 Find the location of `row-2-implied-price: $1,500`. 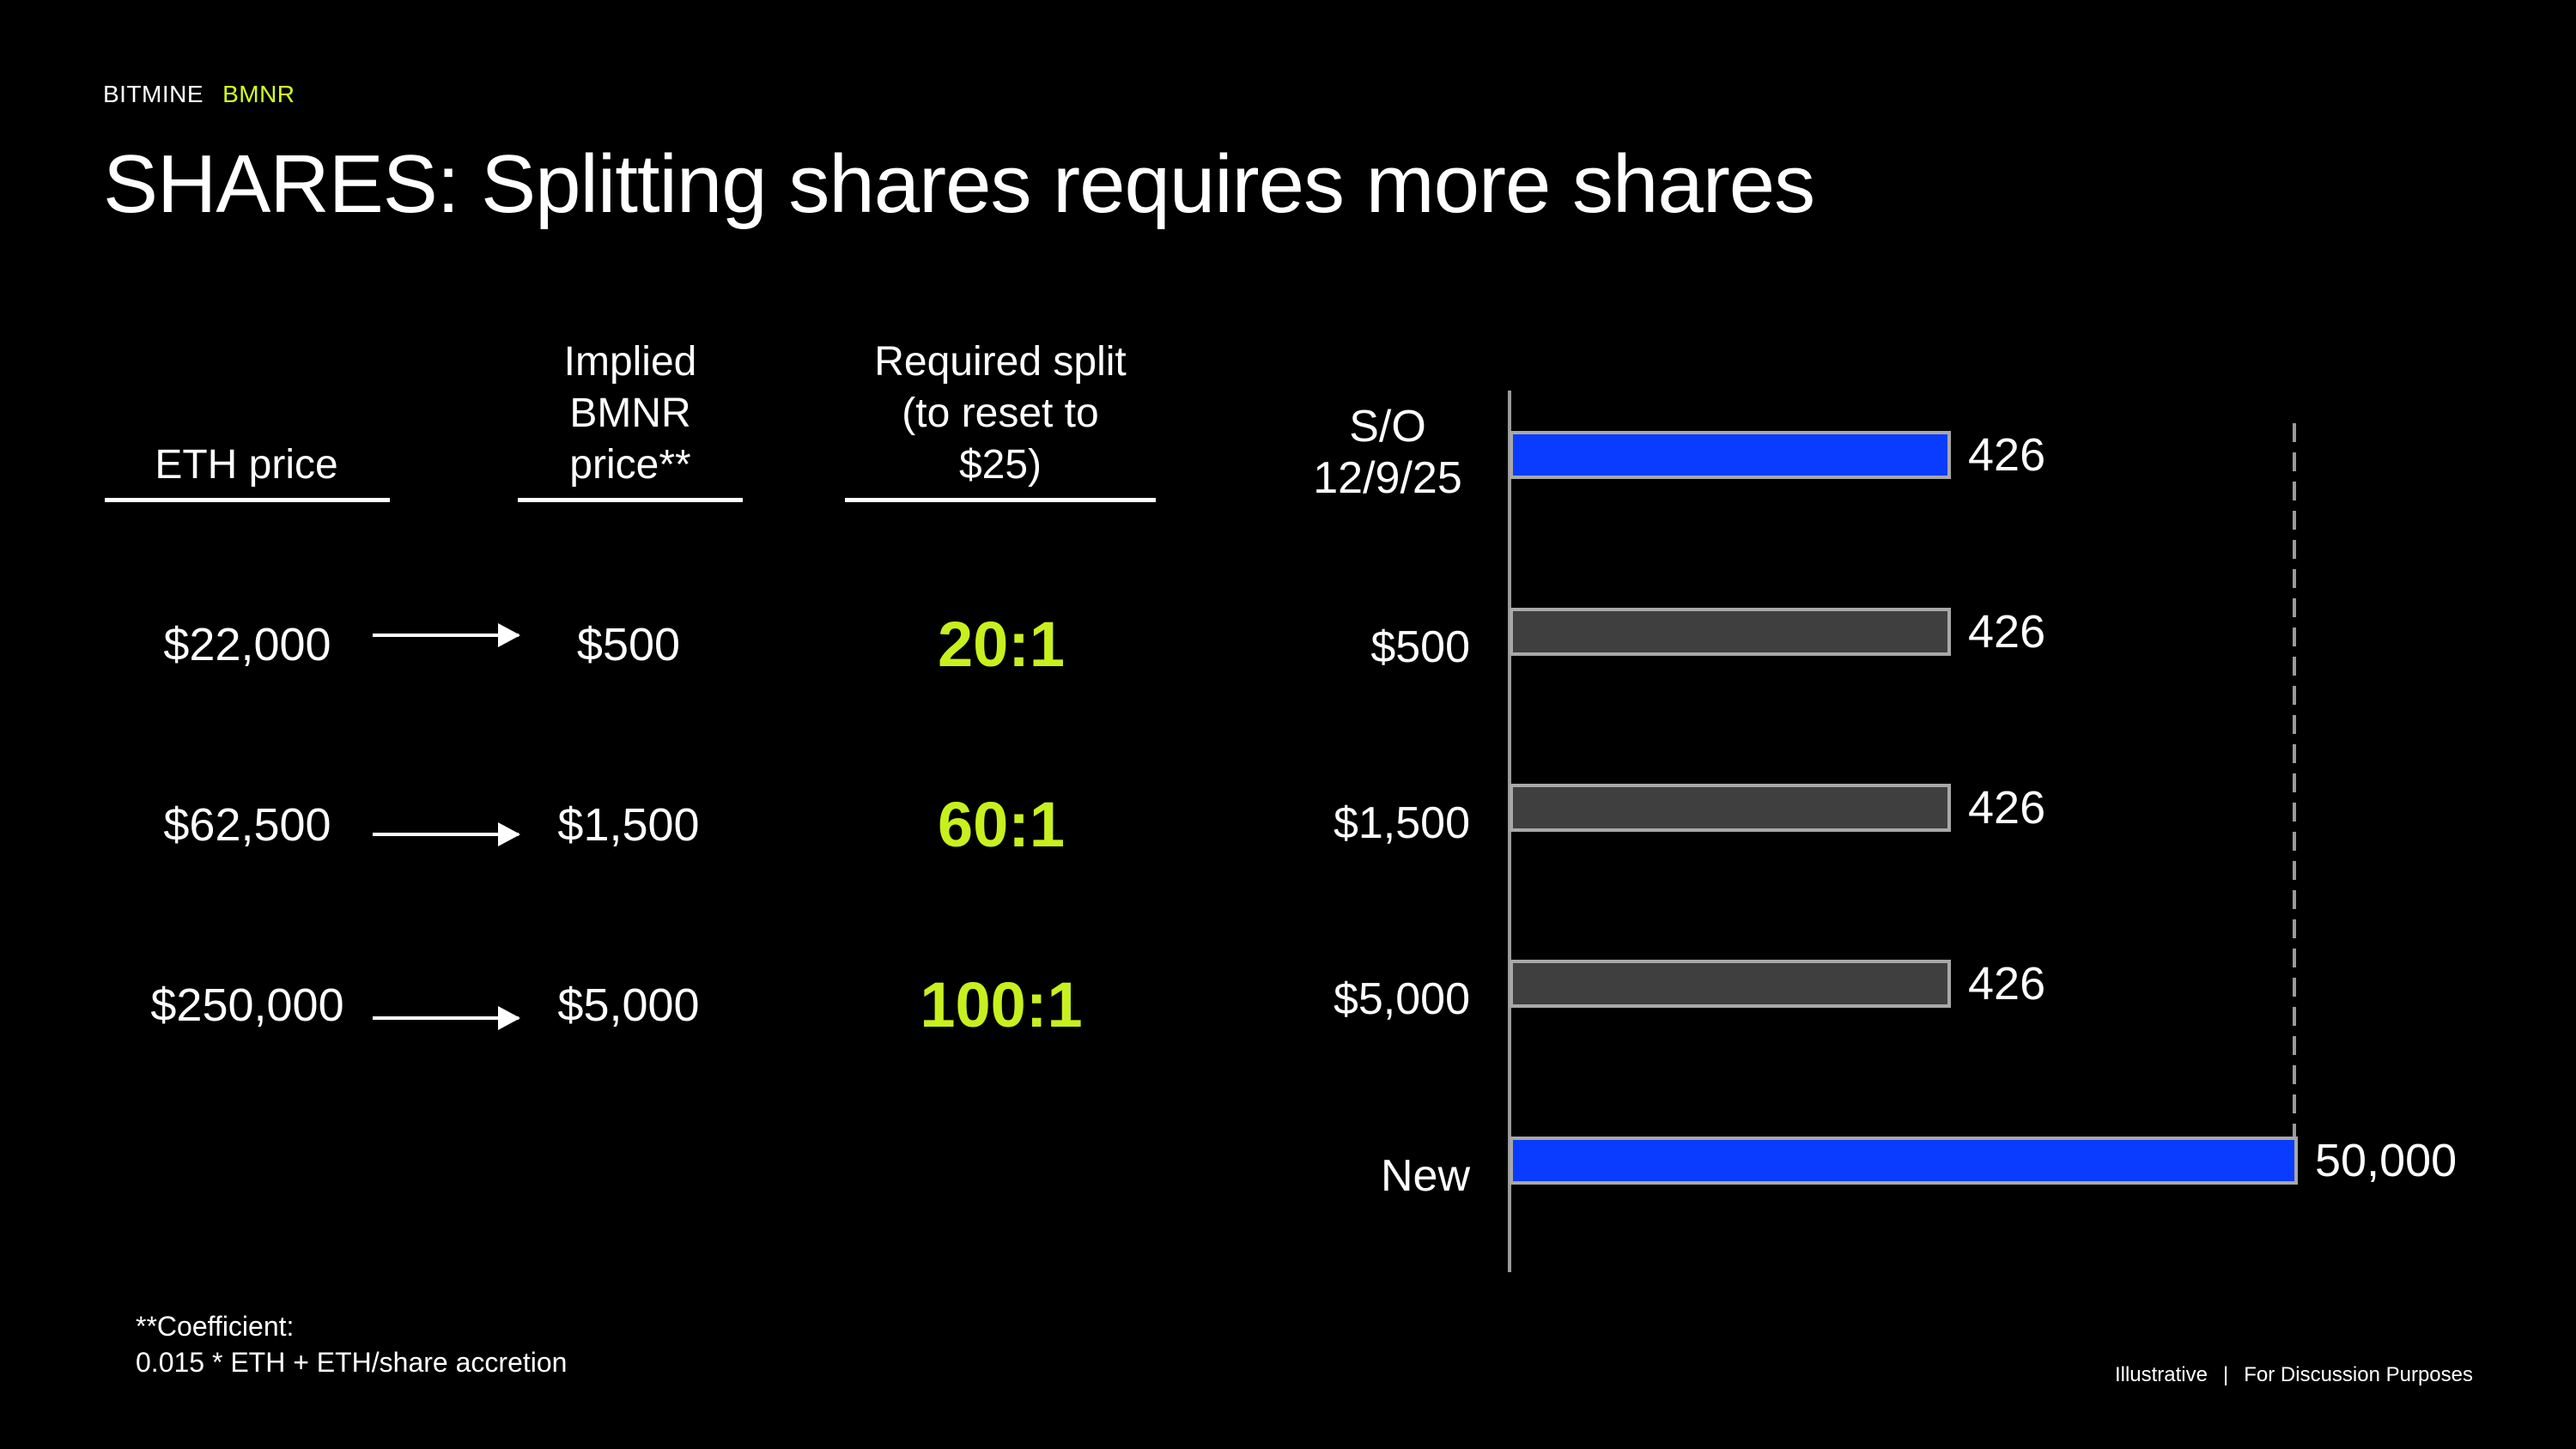

row-2-implied-price: $1,500 is located at coordinates (629, 825).